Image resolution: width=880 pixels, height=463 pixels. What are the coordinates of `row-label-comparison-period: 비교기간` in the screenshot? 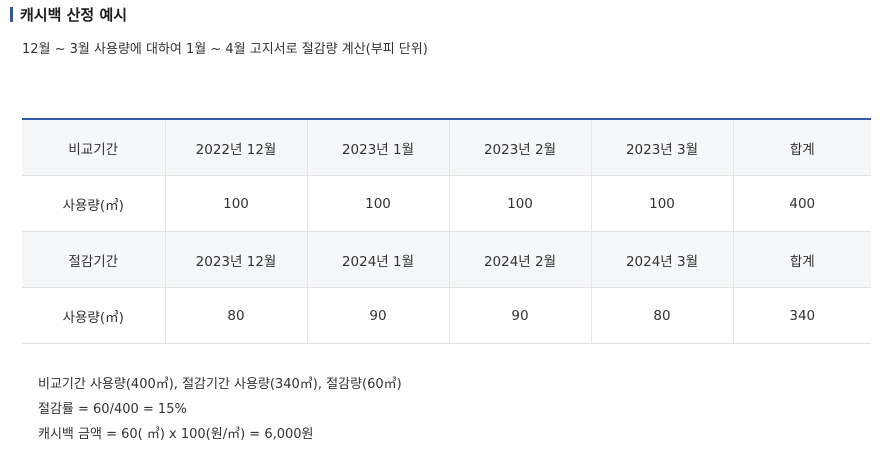 It's located at (93, 147).